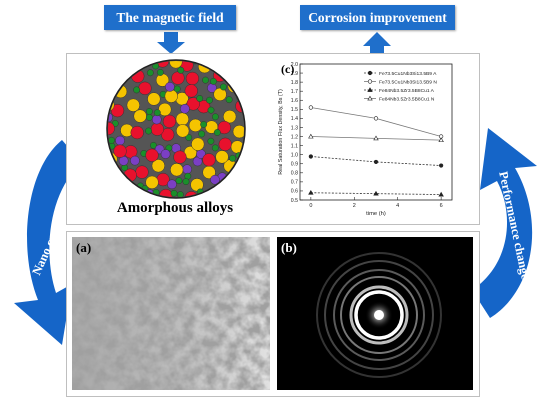 The width and height of the screenshot is (550, 405). Describe the element at coordinates (375, 313) in the screenshot. I see `diffraction-pattern` at that location.